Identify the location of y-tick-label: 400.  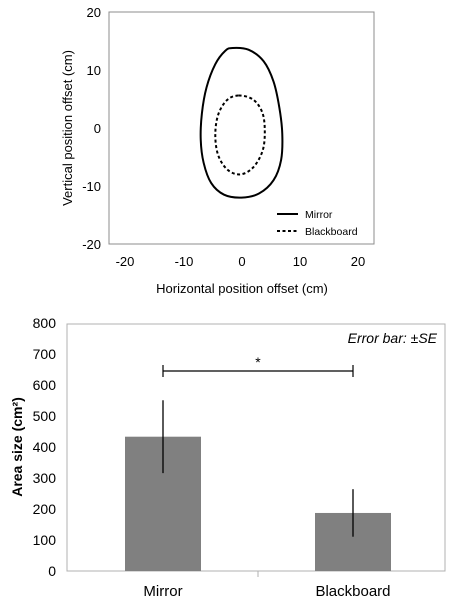
(45, 447).